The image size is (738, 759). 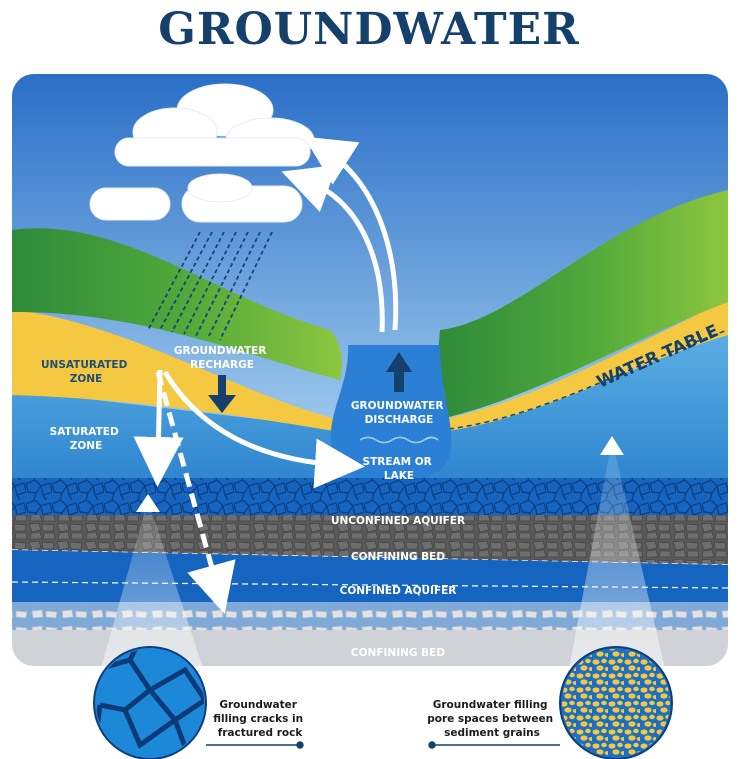 I want to click on beam-right, so click(x=617, y=565).